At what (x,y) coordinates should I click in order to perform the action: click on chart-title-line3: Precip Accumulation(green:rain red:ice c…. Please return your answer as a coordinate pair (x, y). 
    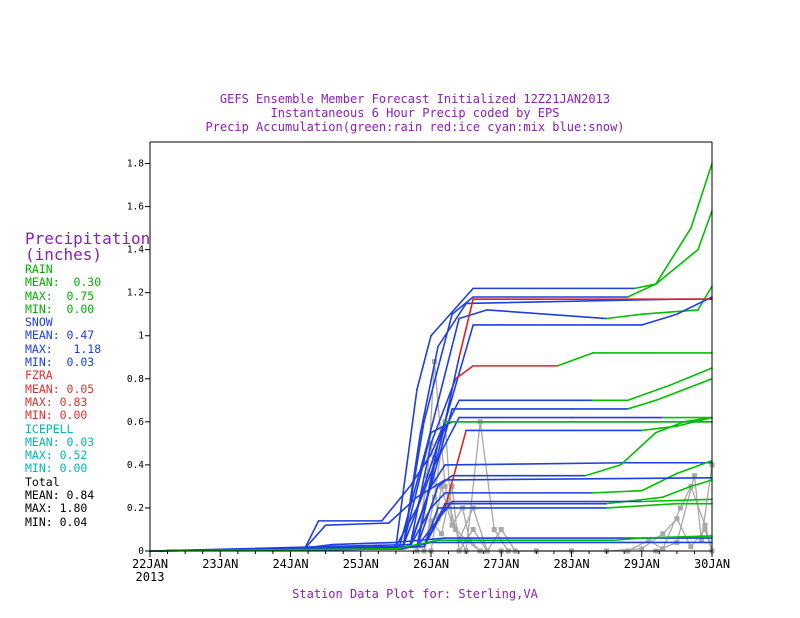
    Looking at the image, I should click on (415, 127).